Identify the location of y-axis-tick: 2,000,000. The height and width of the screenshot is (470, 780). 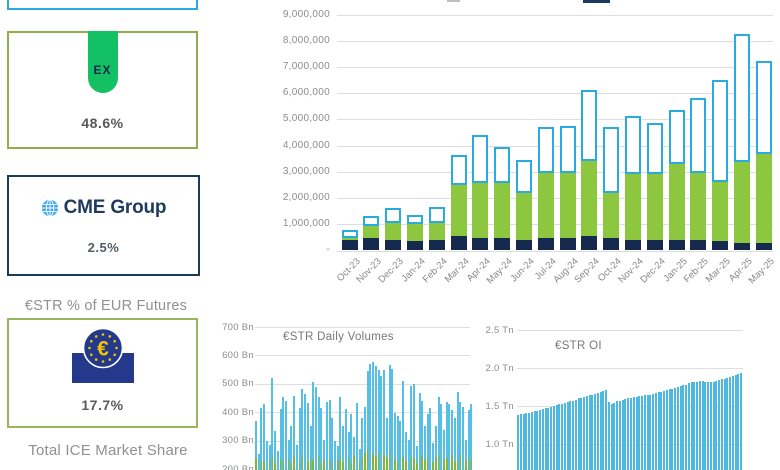
(306, 197).